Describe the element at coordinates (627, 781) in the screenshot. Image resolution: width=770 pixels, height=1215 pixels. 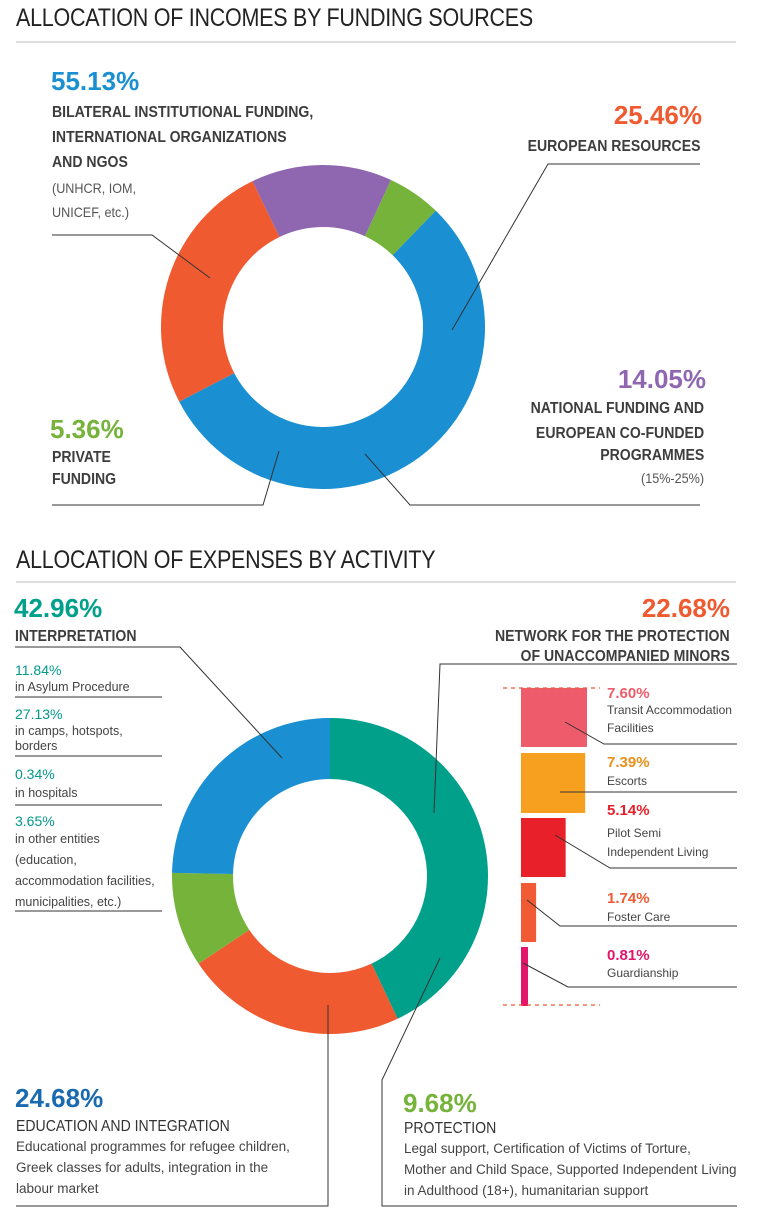
I see `breakdown-escorts-desc: Escorts` at that location.